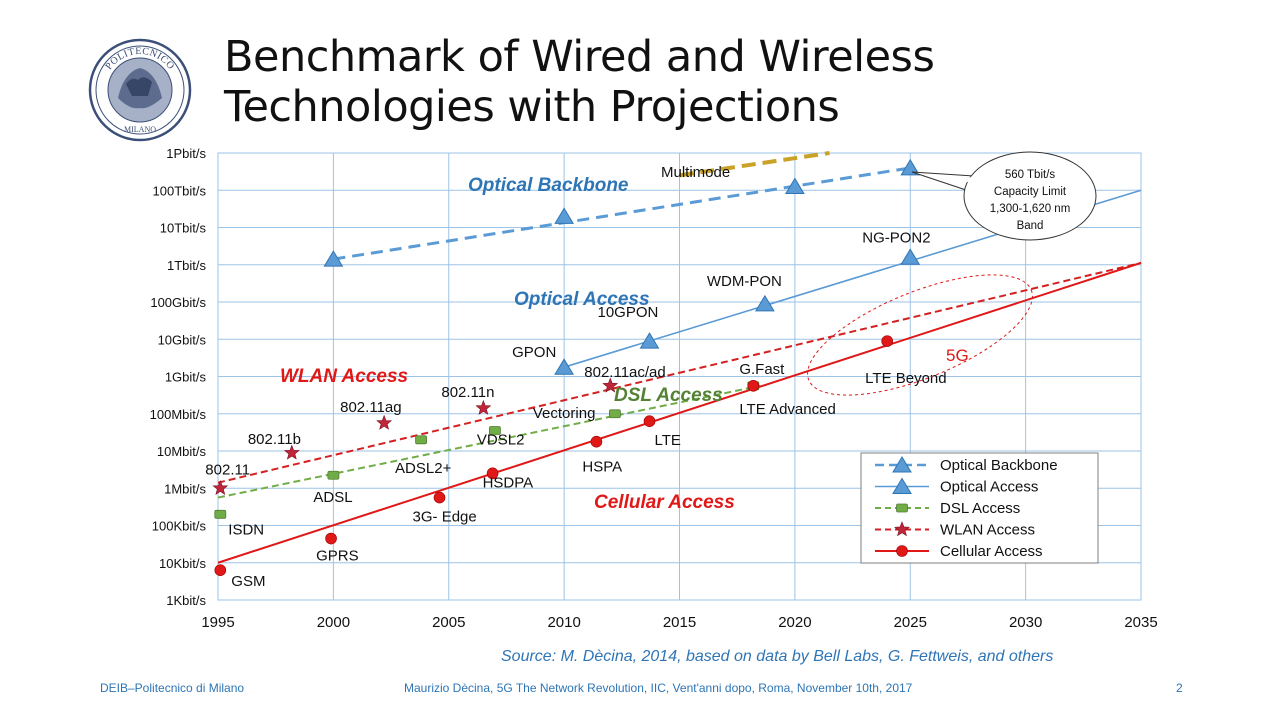  What do you see at coordinates (185, 488) in the screenshot?
I see `y-tick-label: 1Mbit/s` at bounding box center [185, 488].